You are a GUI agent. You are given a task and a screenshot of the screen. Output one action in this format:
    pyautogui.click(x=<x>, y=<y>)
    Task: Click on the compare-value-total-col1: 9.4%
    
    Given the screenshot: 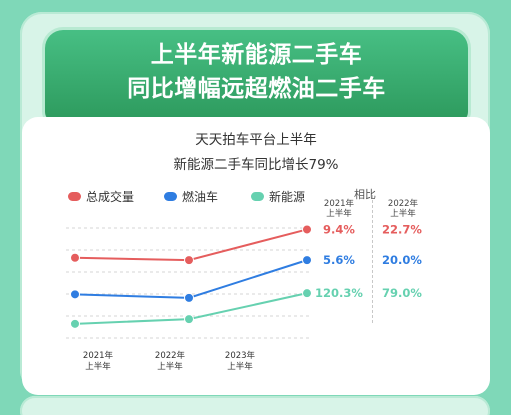 What is the action you would take?
    pyautogui.click(x=339, y=229)
    